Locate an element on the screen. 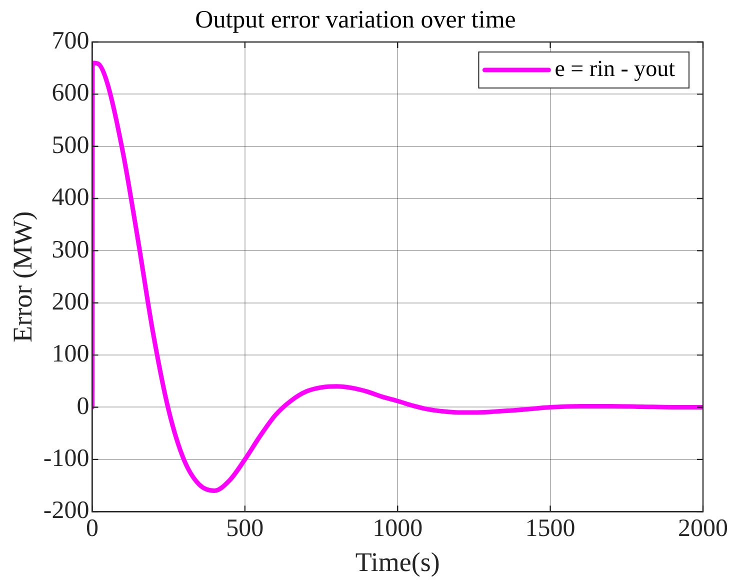 This screenshot has height=580, width=739. x-tick-label: 1500 is located at coordinates (550, 528).